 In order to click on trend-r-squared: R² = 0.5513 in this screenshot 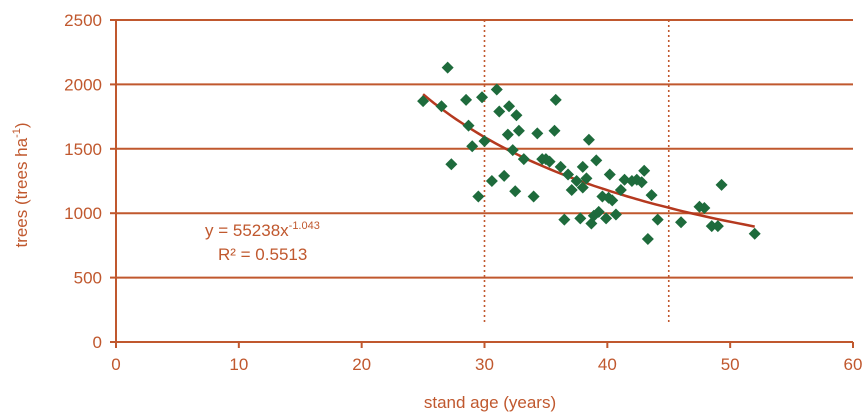, I will do `click(262, 254)`.